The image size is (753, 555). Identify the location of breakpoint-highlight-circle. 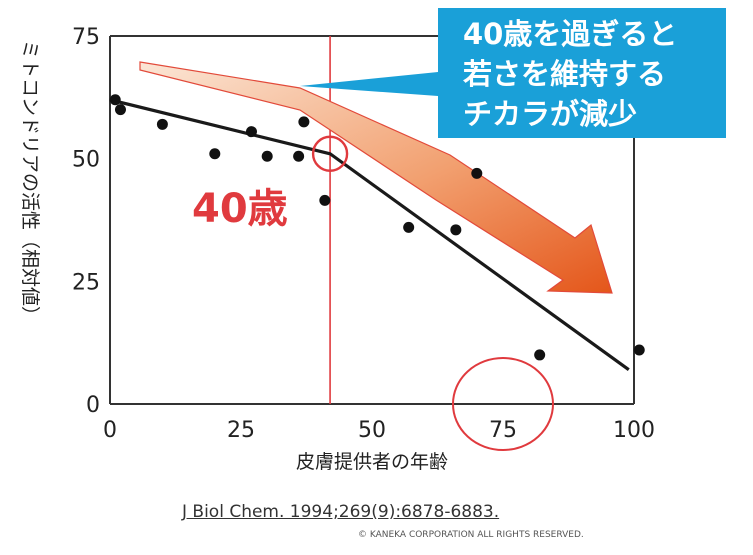
(330, 153).